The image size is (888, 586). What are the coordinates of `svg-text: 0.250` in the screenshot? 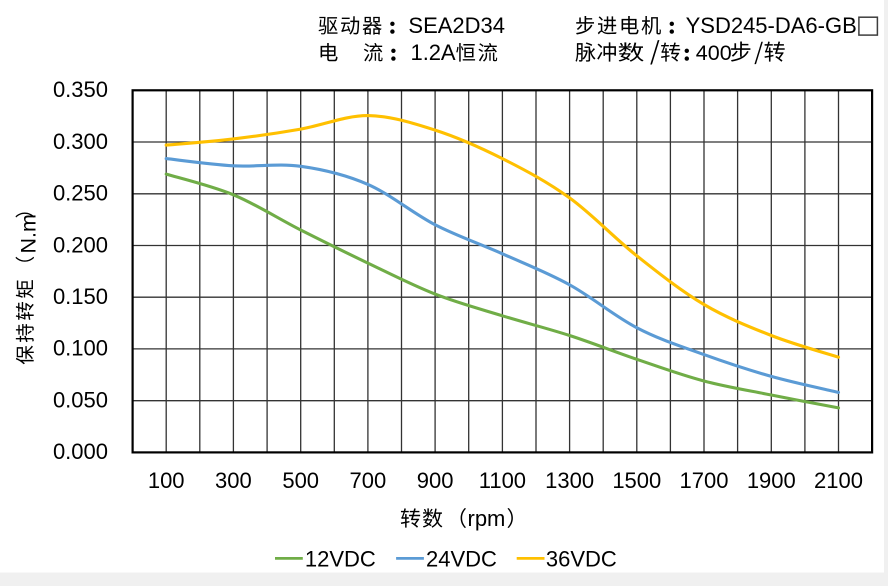 It's located at (80, 193).